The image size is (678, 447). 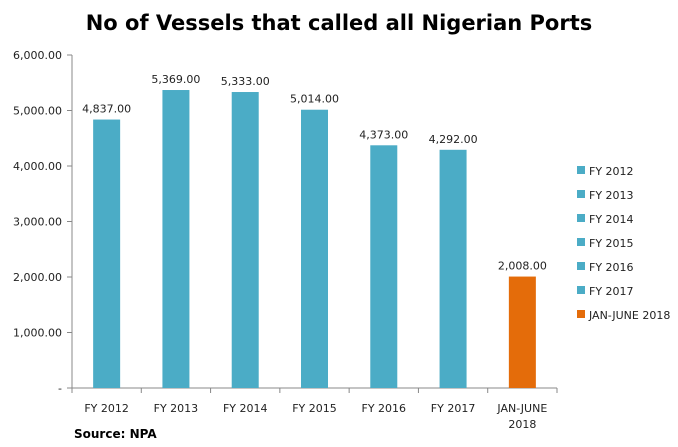 What do you see at coordinates (314, 408) in the screenshot?
I see `x-tick-label: FY 2015` at bounding box center [314, 408].